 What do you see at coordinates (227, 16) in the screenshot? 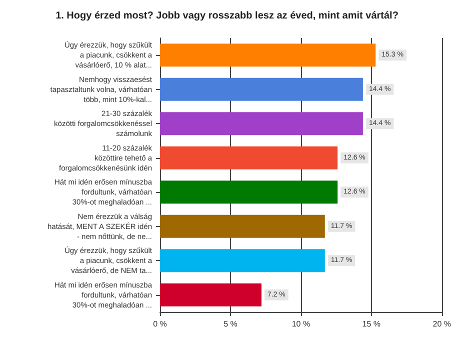
I see `chart-title: 1. Hogy érzed most? Jobb vagy rosszabb lesz az éved, mint amit vártál?` at bounding box center [227, 16].